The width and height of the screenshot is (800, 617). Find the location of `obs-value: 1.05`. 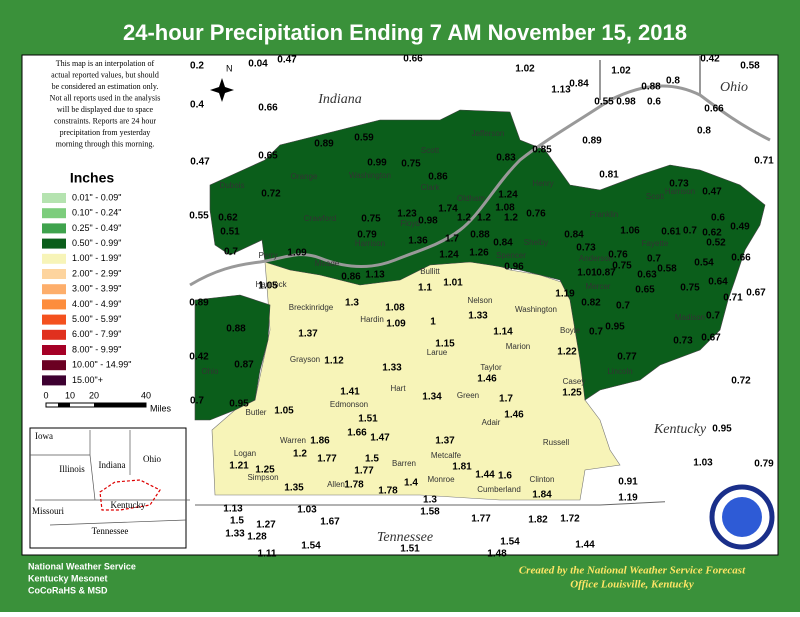

obs-value: 1.05 is located at coordinates (284, 411).